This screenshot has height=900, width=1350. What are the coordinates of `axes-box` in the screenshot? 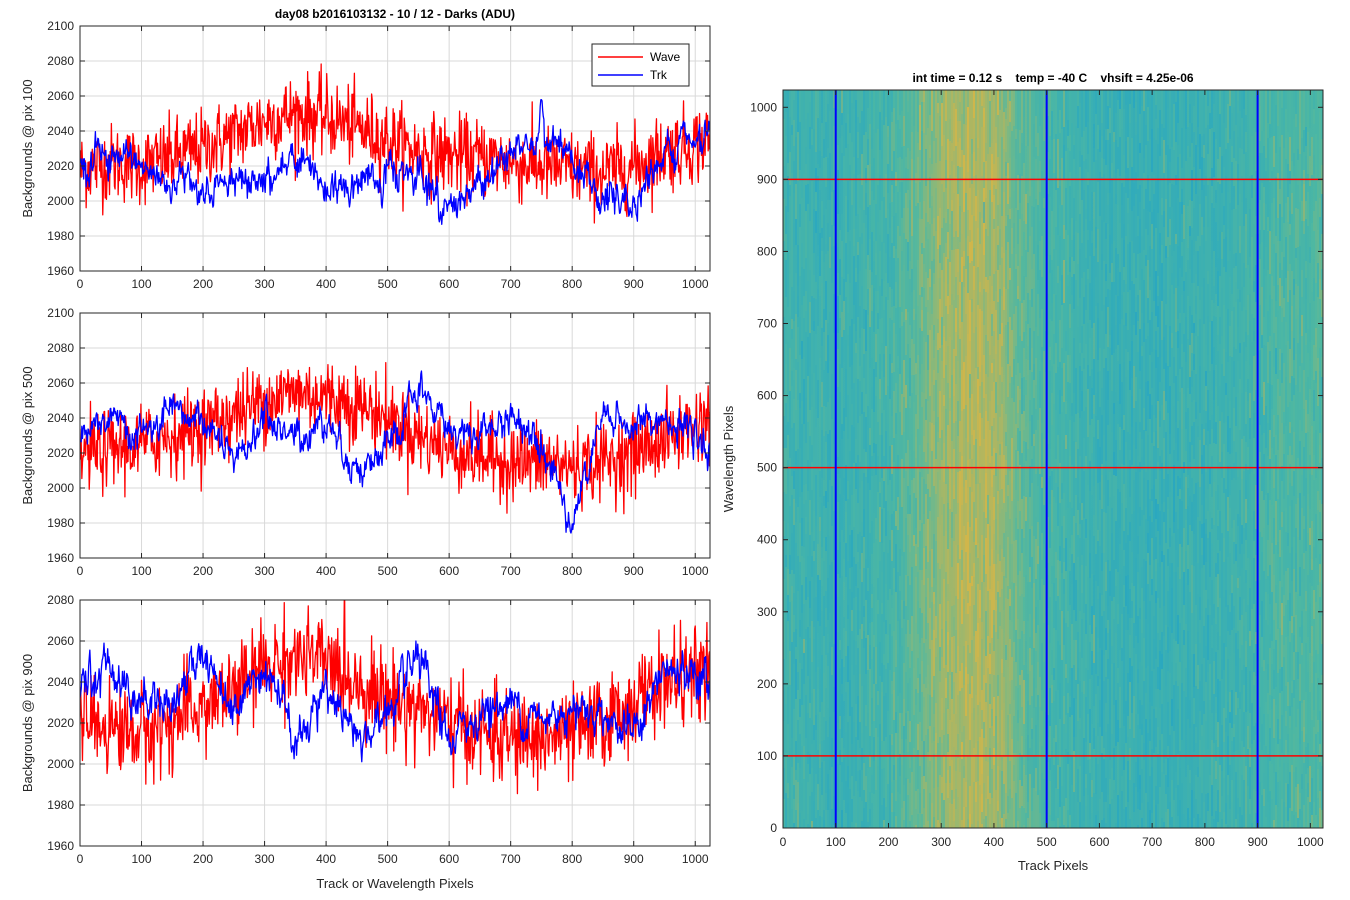 It's located at (395, 148).